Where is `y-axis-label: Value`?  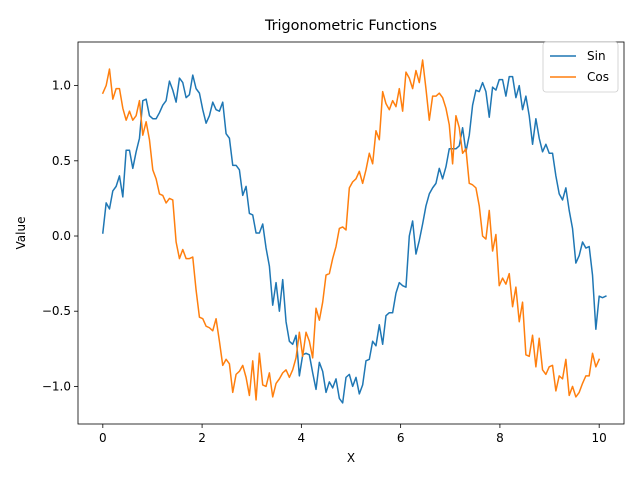
y-axis-label: Value is located at coordinates (21, 233).